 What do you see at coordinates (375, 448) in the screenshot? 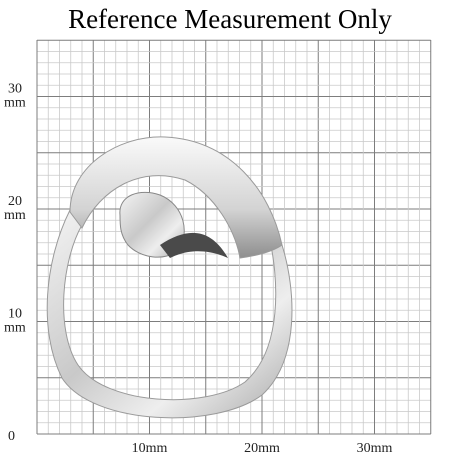
I see `x-label: 30mm` at bounding box center [375, 448].